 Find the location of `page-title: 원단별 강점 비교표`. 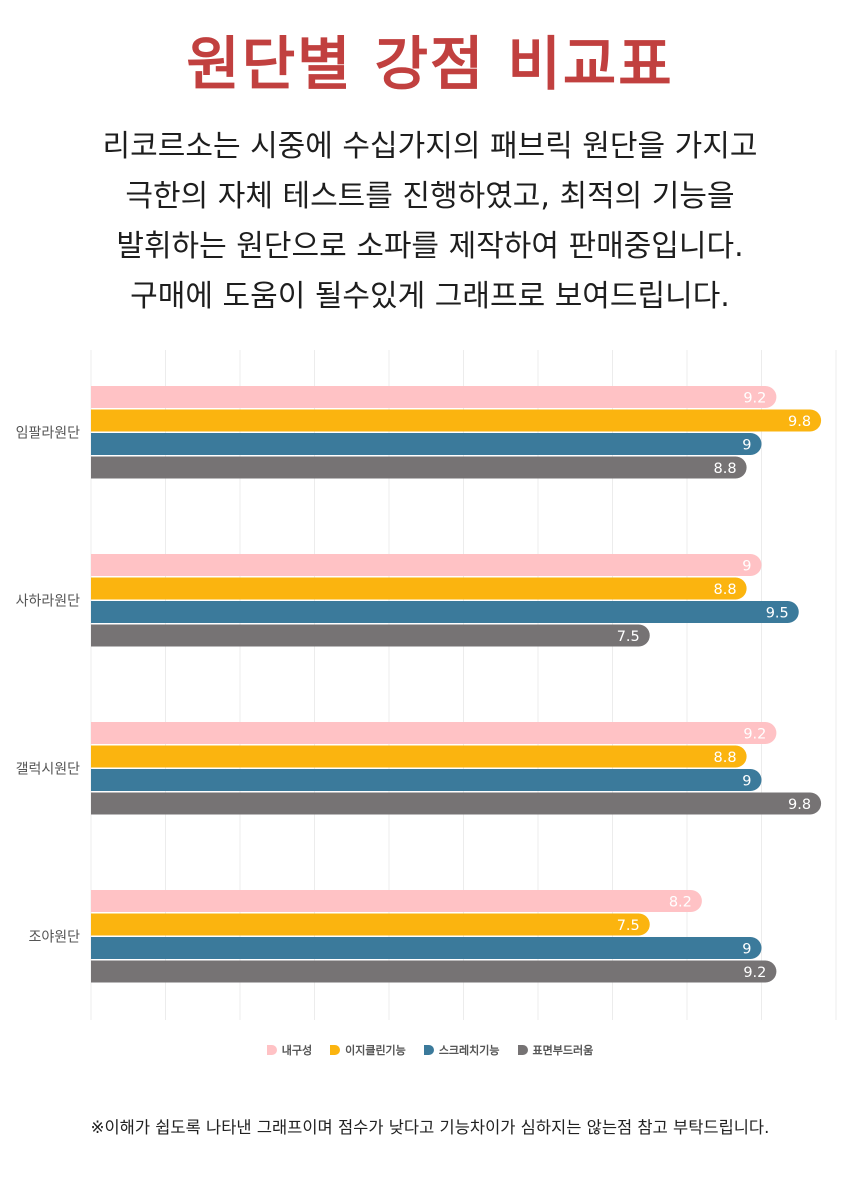

page-title: 원단별 강점 비교표 is located at coordinates (430, 64).